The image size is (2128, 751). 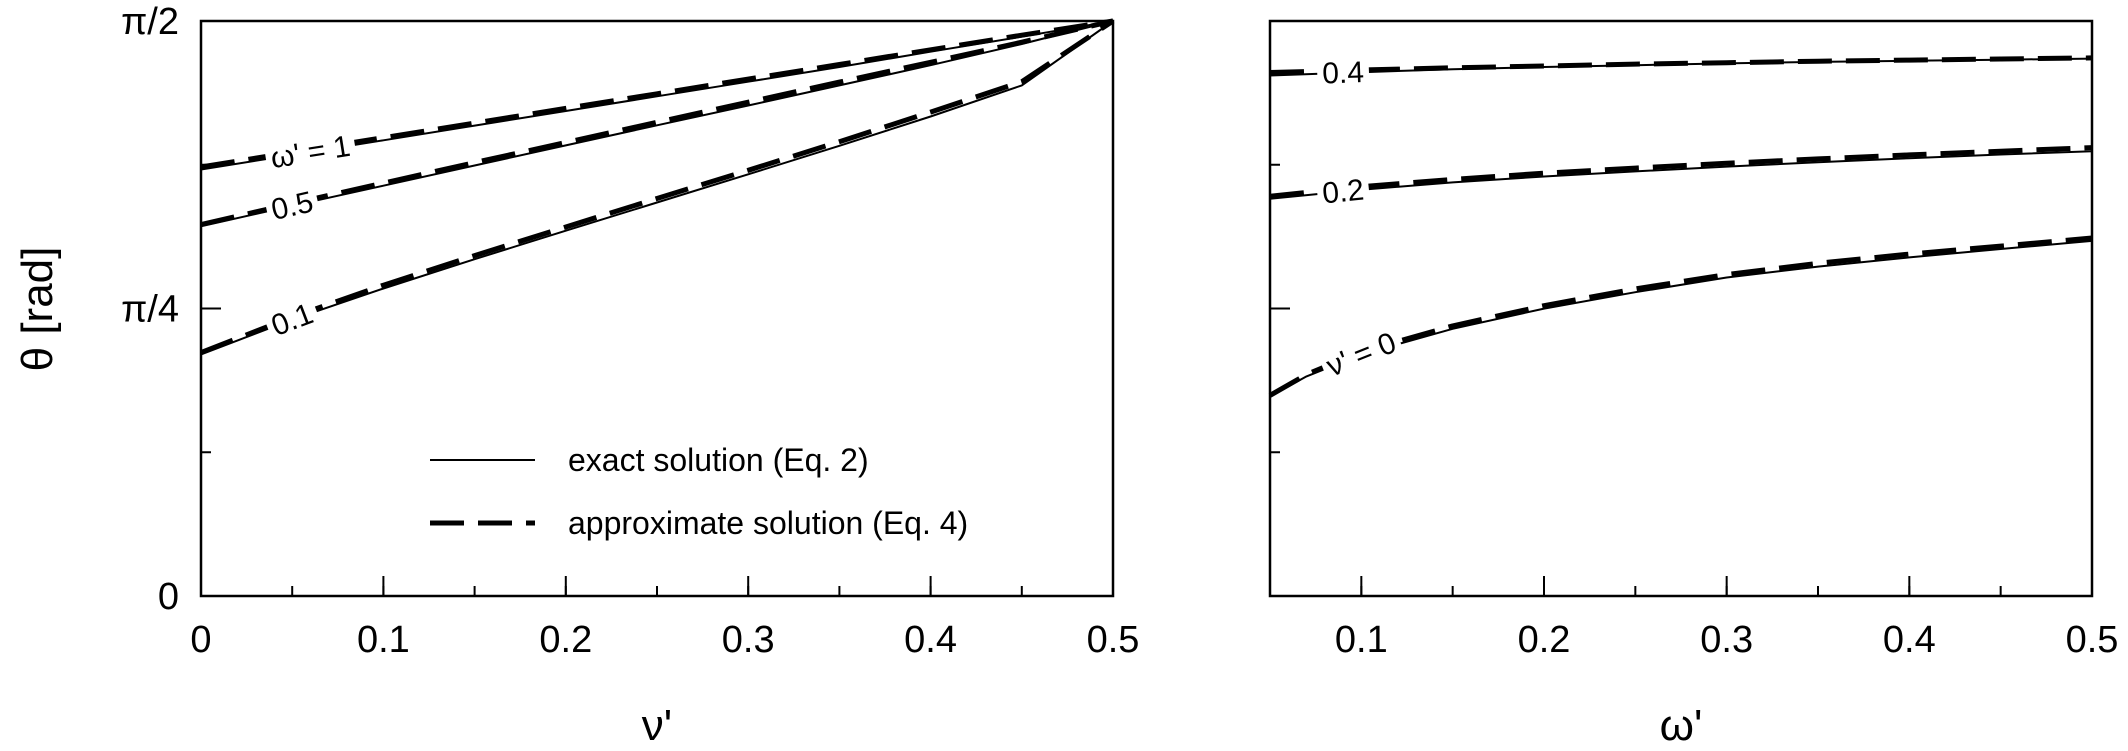 I want to click on right-x-tick-label: 0.3, so click(x=1726, y=640).